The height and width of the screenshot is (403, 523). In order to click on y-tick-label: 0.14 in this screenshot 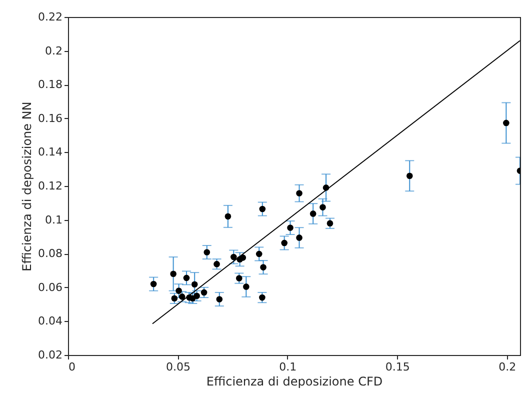, I will do `click(50, 152)`.